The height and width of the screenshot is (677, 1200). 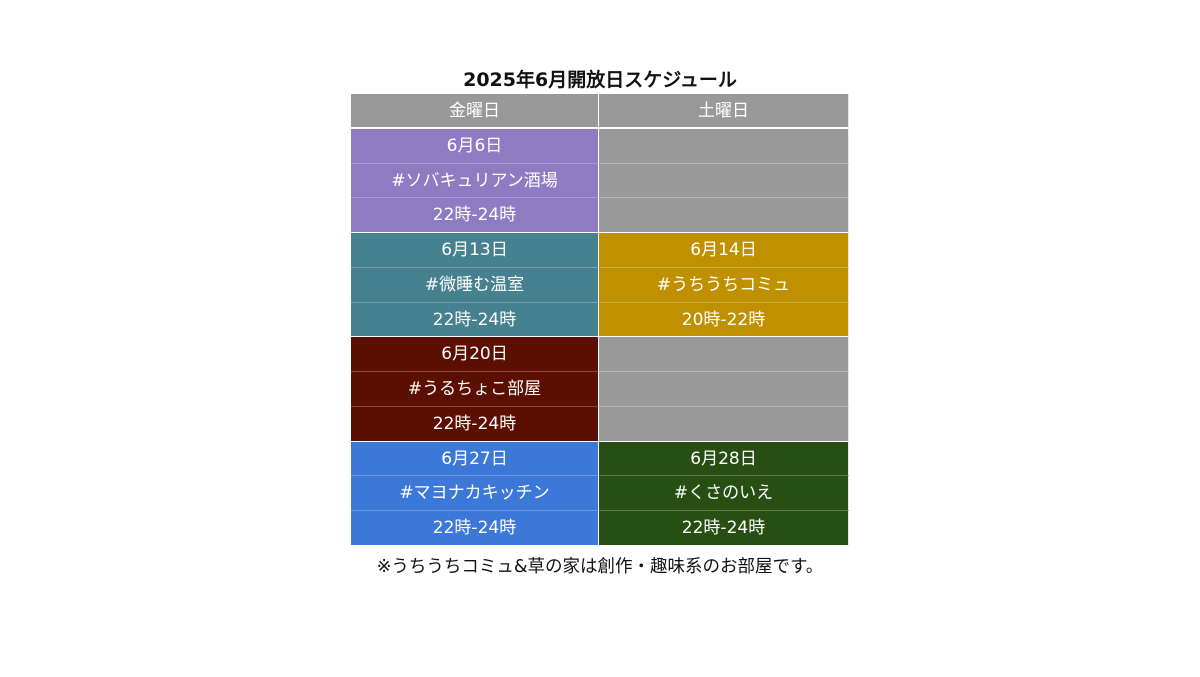 I want to click on week4-friday-date: 6月27日, so click(x=475, y=459).